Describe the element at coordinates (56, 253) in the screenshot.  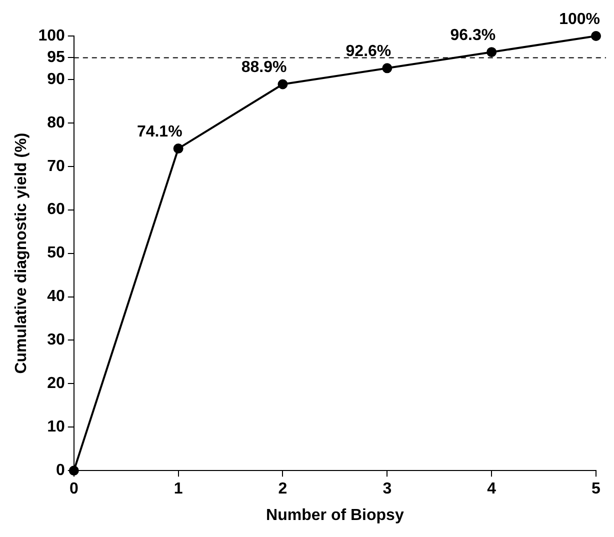
I see `y-tick-label: 50` at that location.